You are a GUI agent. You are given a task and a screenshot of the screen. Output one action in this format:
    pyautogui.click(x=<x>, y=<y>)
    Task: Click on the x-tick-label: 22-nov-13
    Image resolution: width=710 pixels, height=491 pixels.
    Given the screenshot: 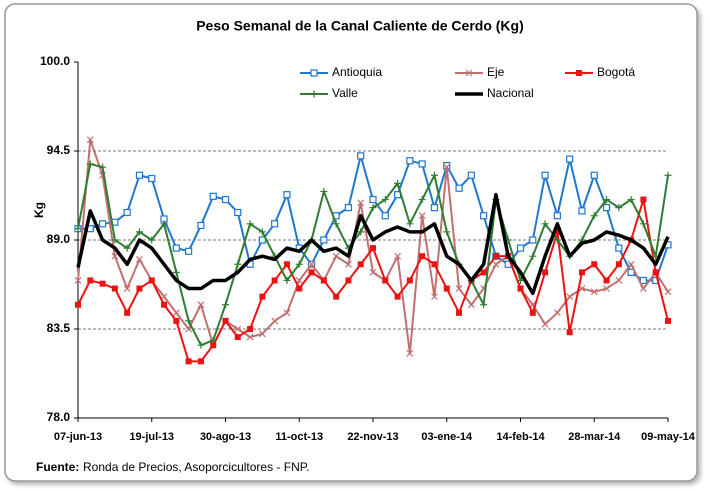 What is the action you would take?
    pyautogui.click(x=372, y=437)
    